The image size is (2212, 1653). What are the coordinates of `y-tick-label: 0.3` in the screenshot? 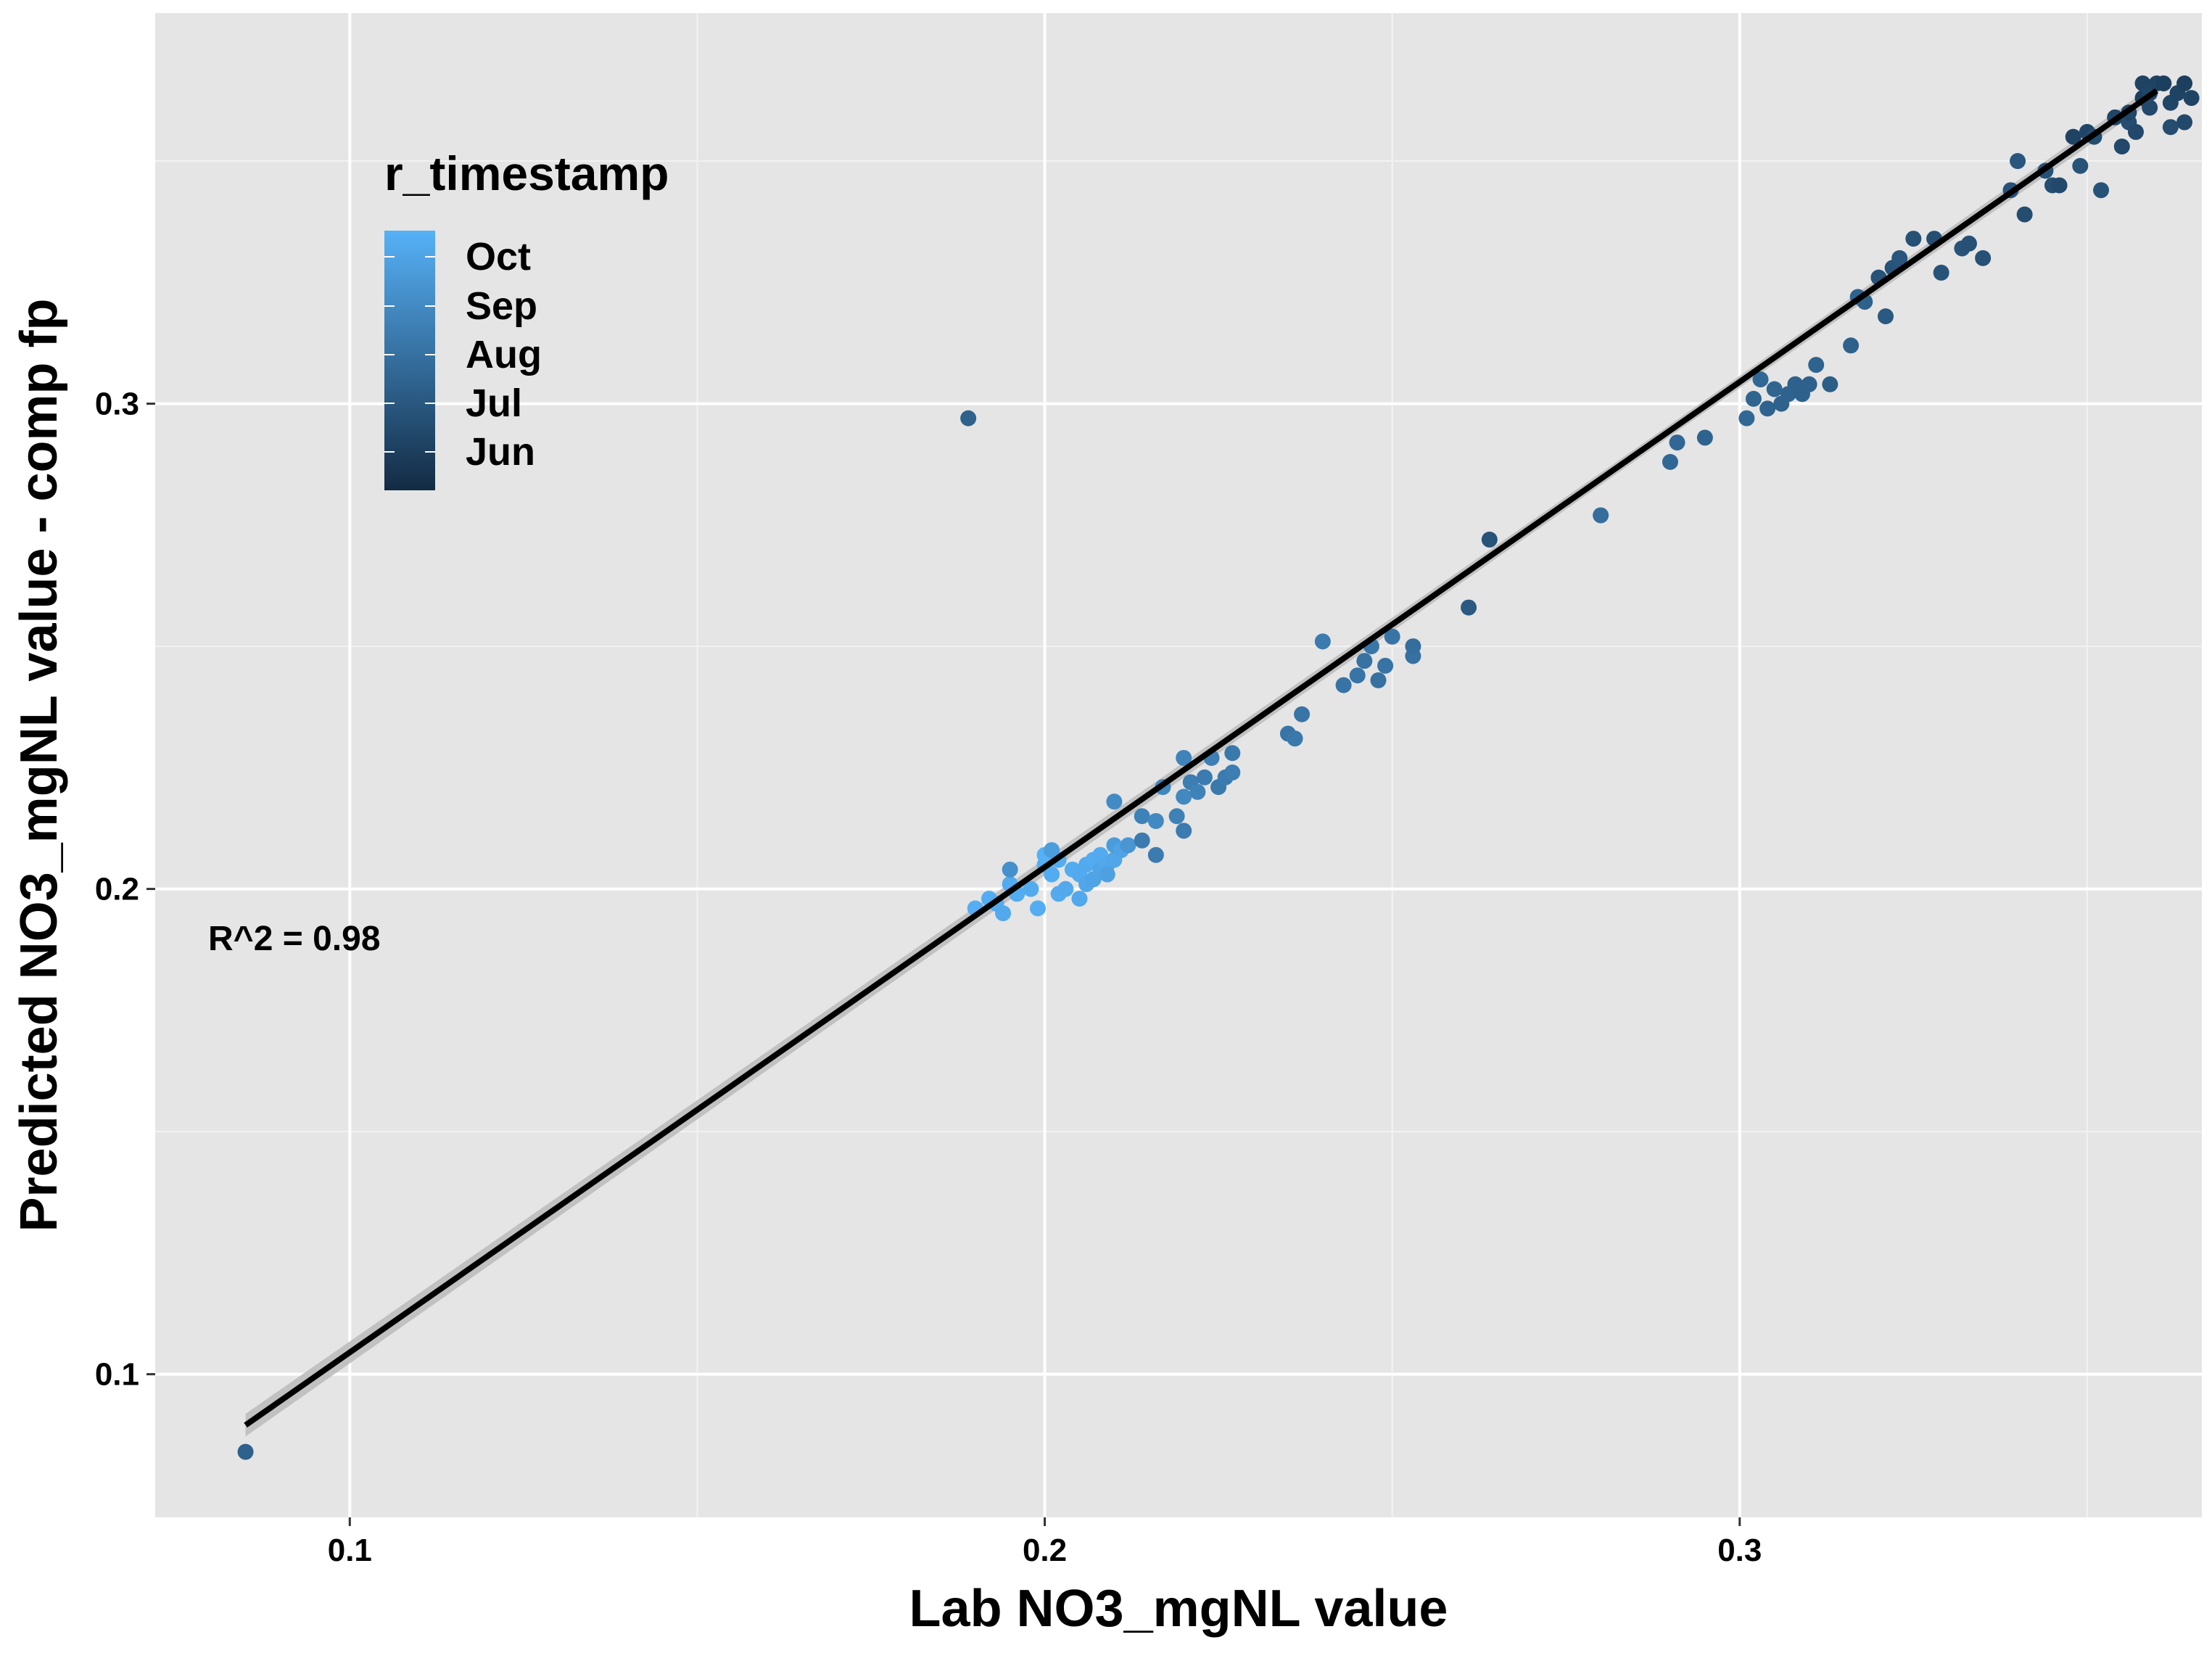 It's located at (117, 405).